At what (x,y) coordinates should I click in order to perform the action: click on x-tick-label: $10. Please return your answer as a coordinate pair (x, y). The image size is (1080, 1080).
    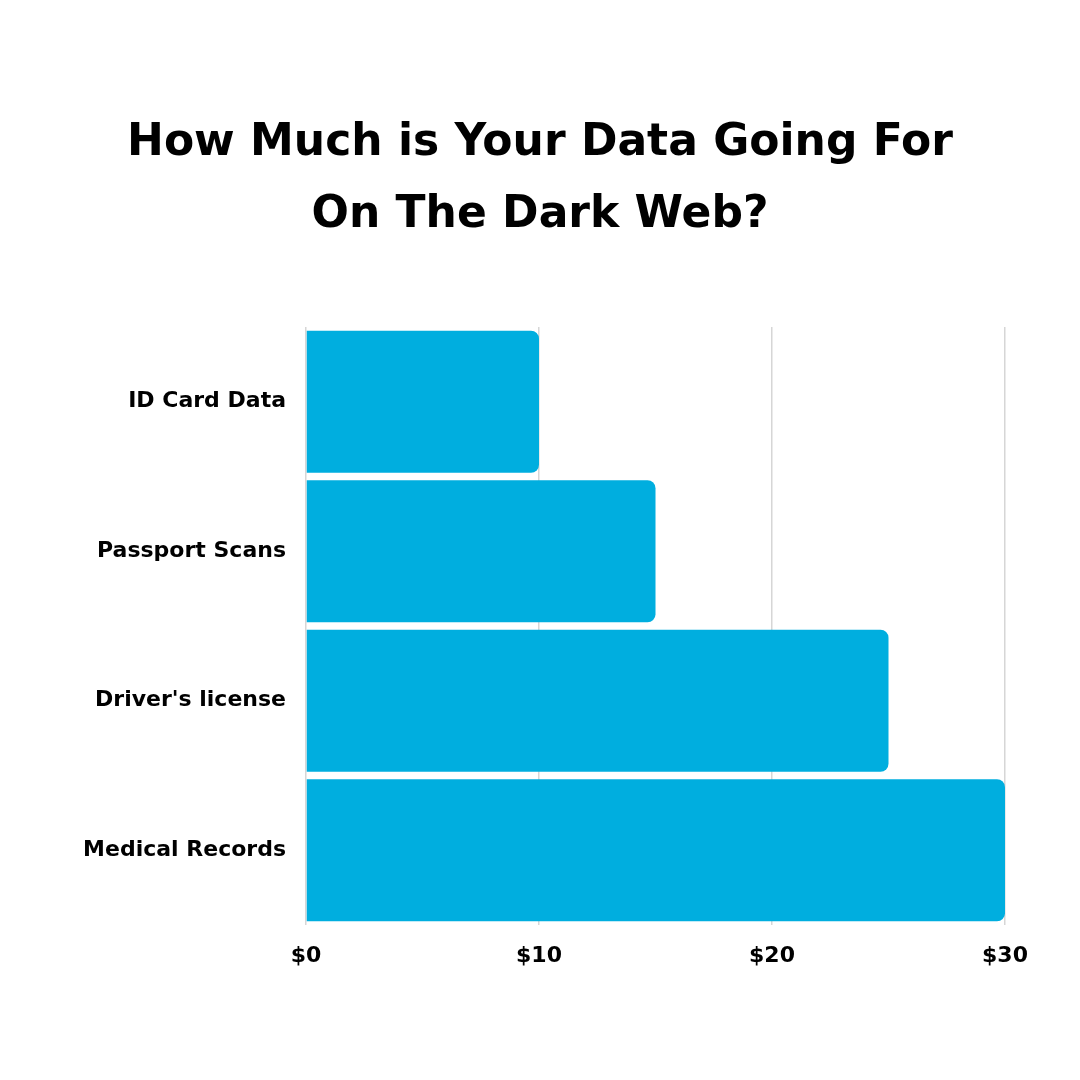
    Looking at the image, I should click on (539, 954).